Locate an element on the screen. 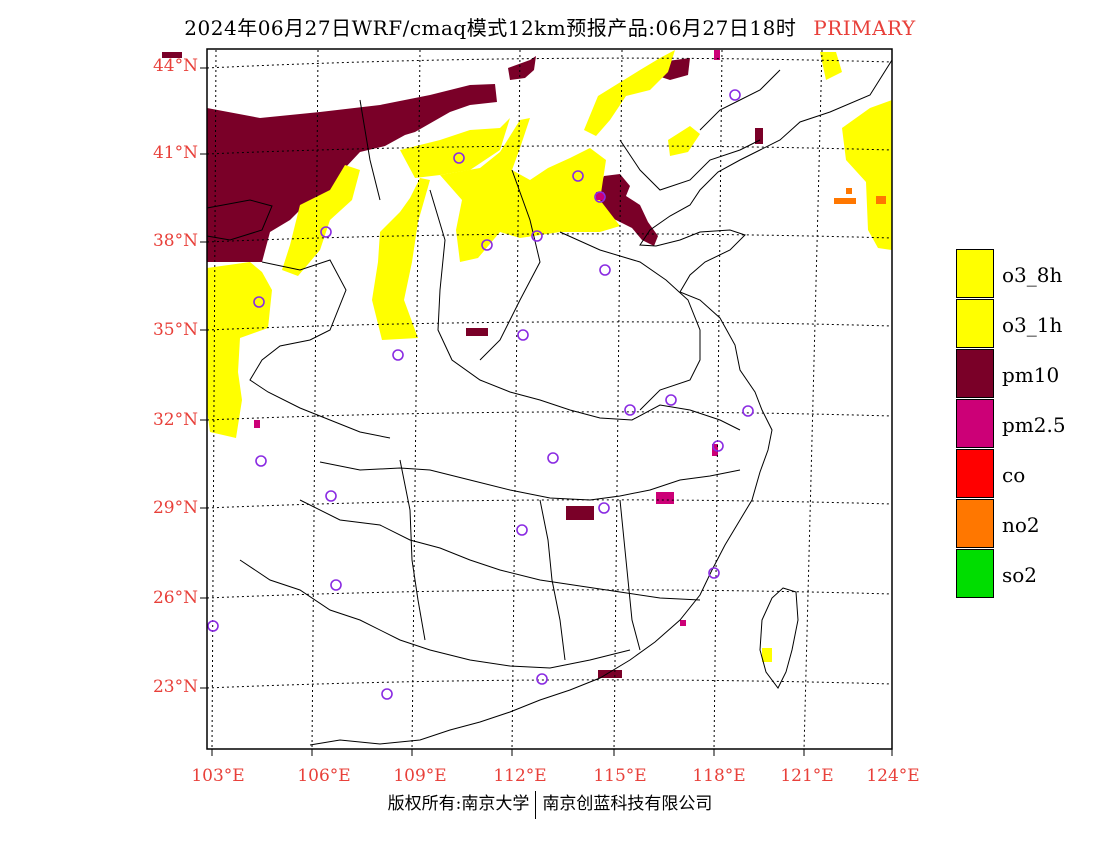 The height and width of the screenshot is (850, 1100). copyright-footer: 版权所有:南京大学 南京创蓝科技有限公司 is located at coordinates (550, 804).